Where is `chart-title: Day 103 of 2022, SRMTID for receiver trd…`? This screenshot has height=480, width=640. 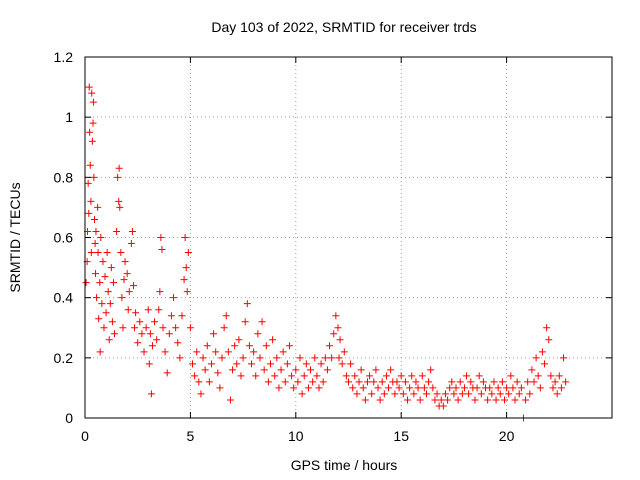 chart-title: Day 103 of 2022, SRMTID for receiver trd… is located at coordinates (343, 27).